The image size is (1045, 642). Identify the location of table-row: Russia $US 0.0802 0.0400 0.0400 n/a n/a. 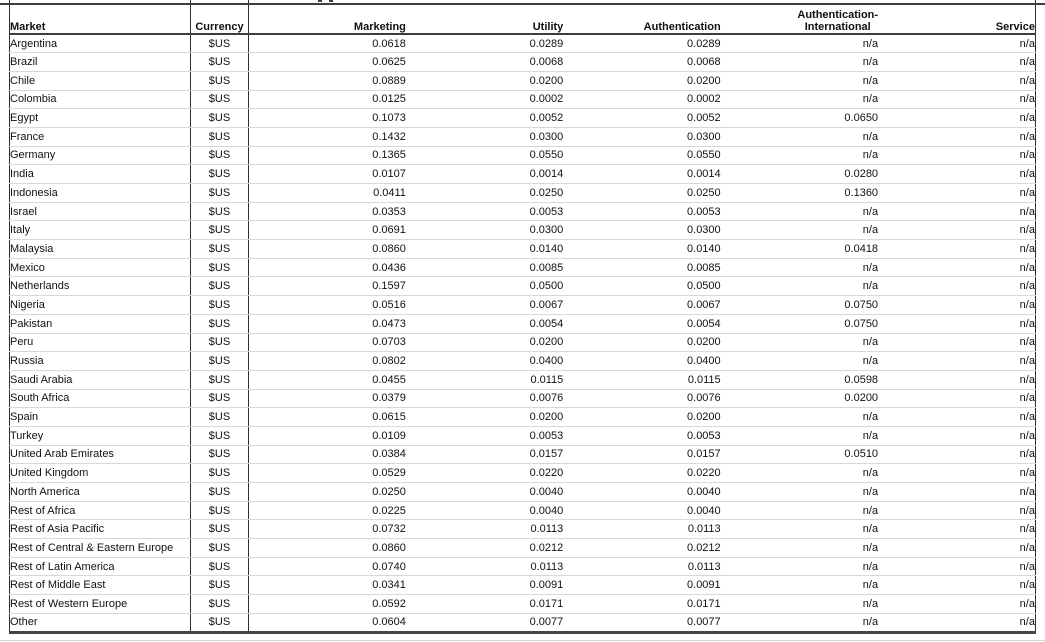
(522, 361).